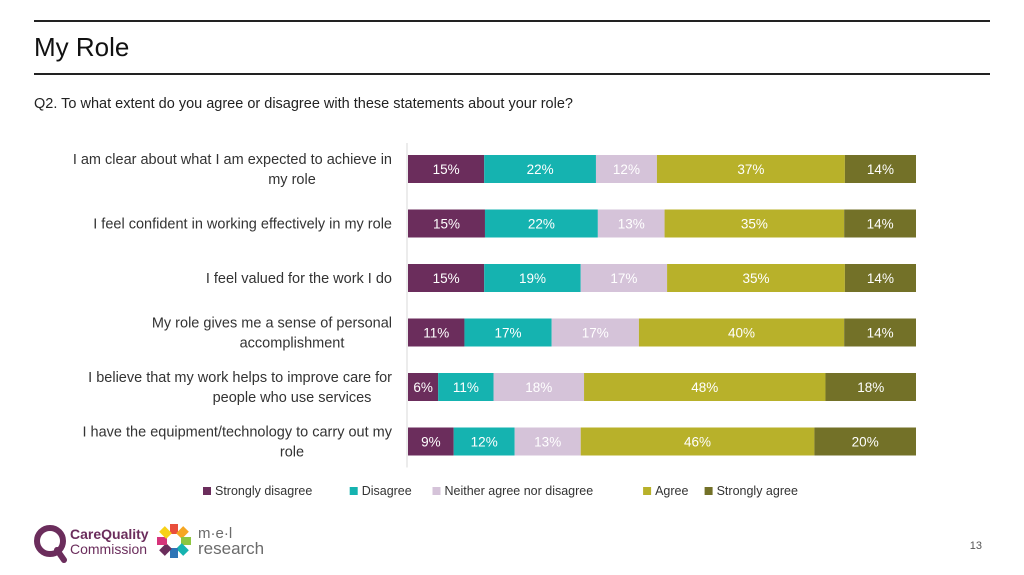 The image size is (1024, 575). Describe the element at coordinates (512, 74) in the screenshot. I see `title-underline` at that location.